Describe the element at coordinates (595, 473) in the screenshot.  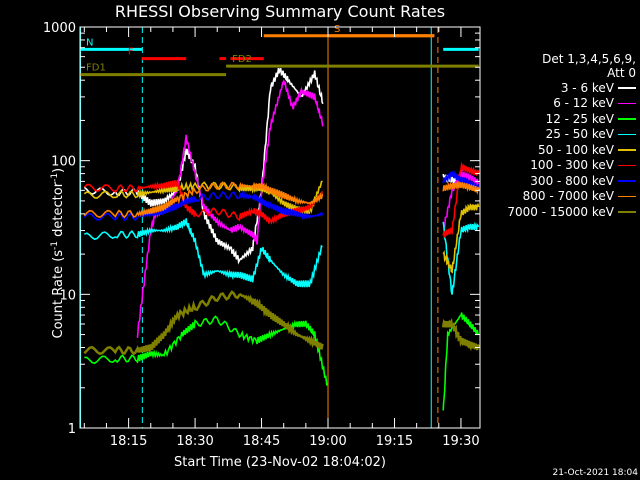
I see `date-stamp: 21-Oct-2021 18:04` at that location.